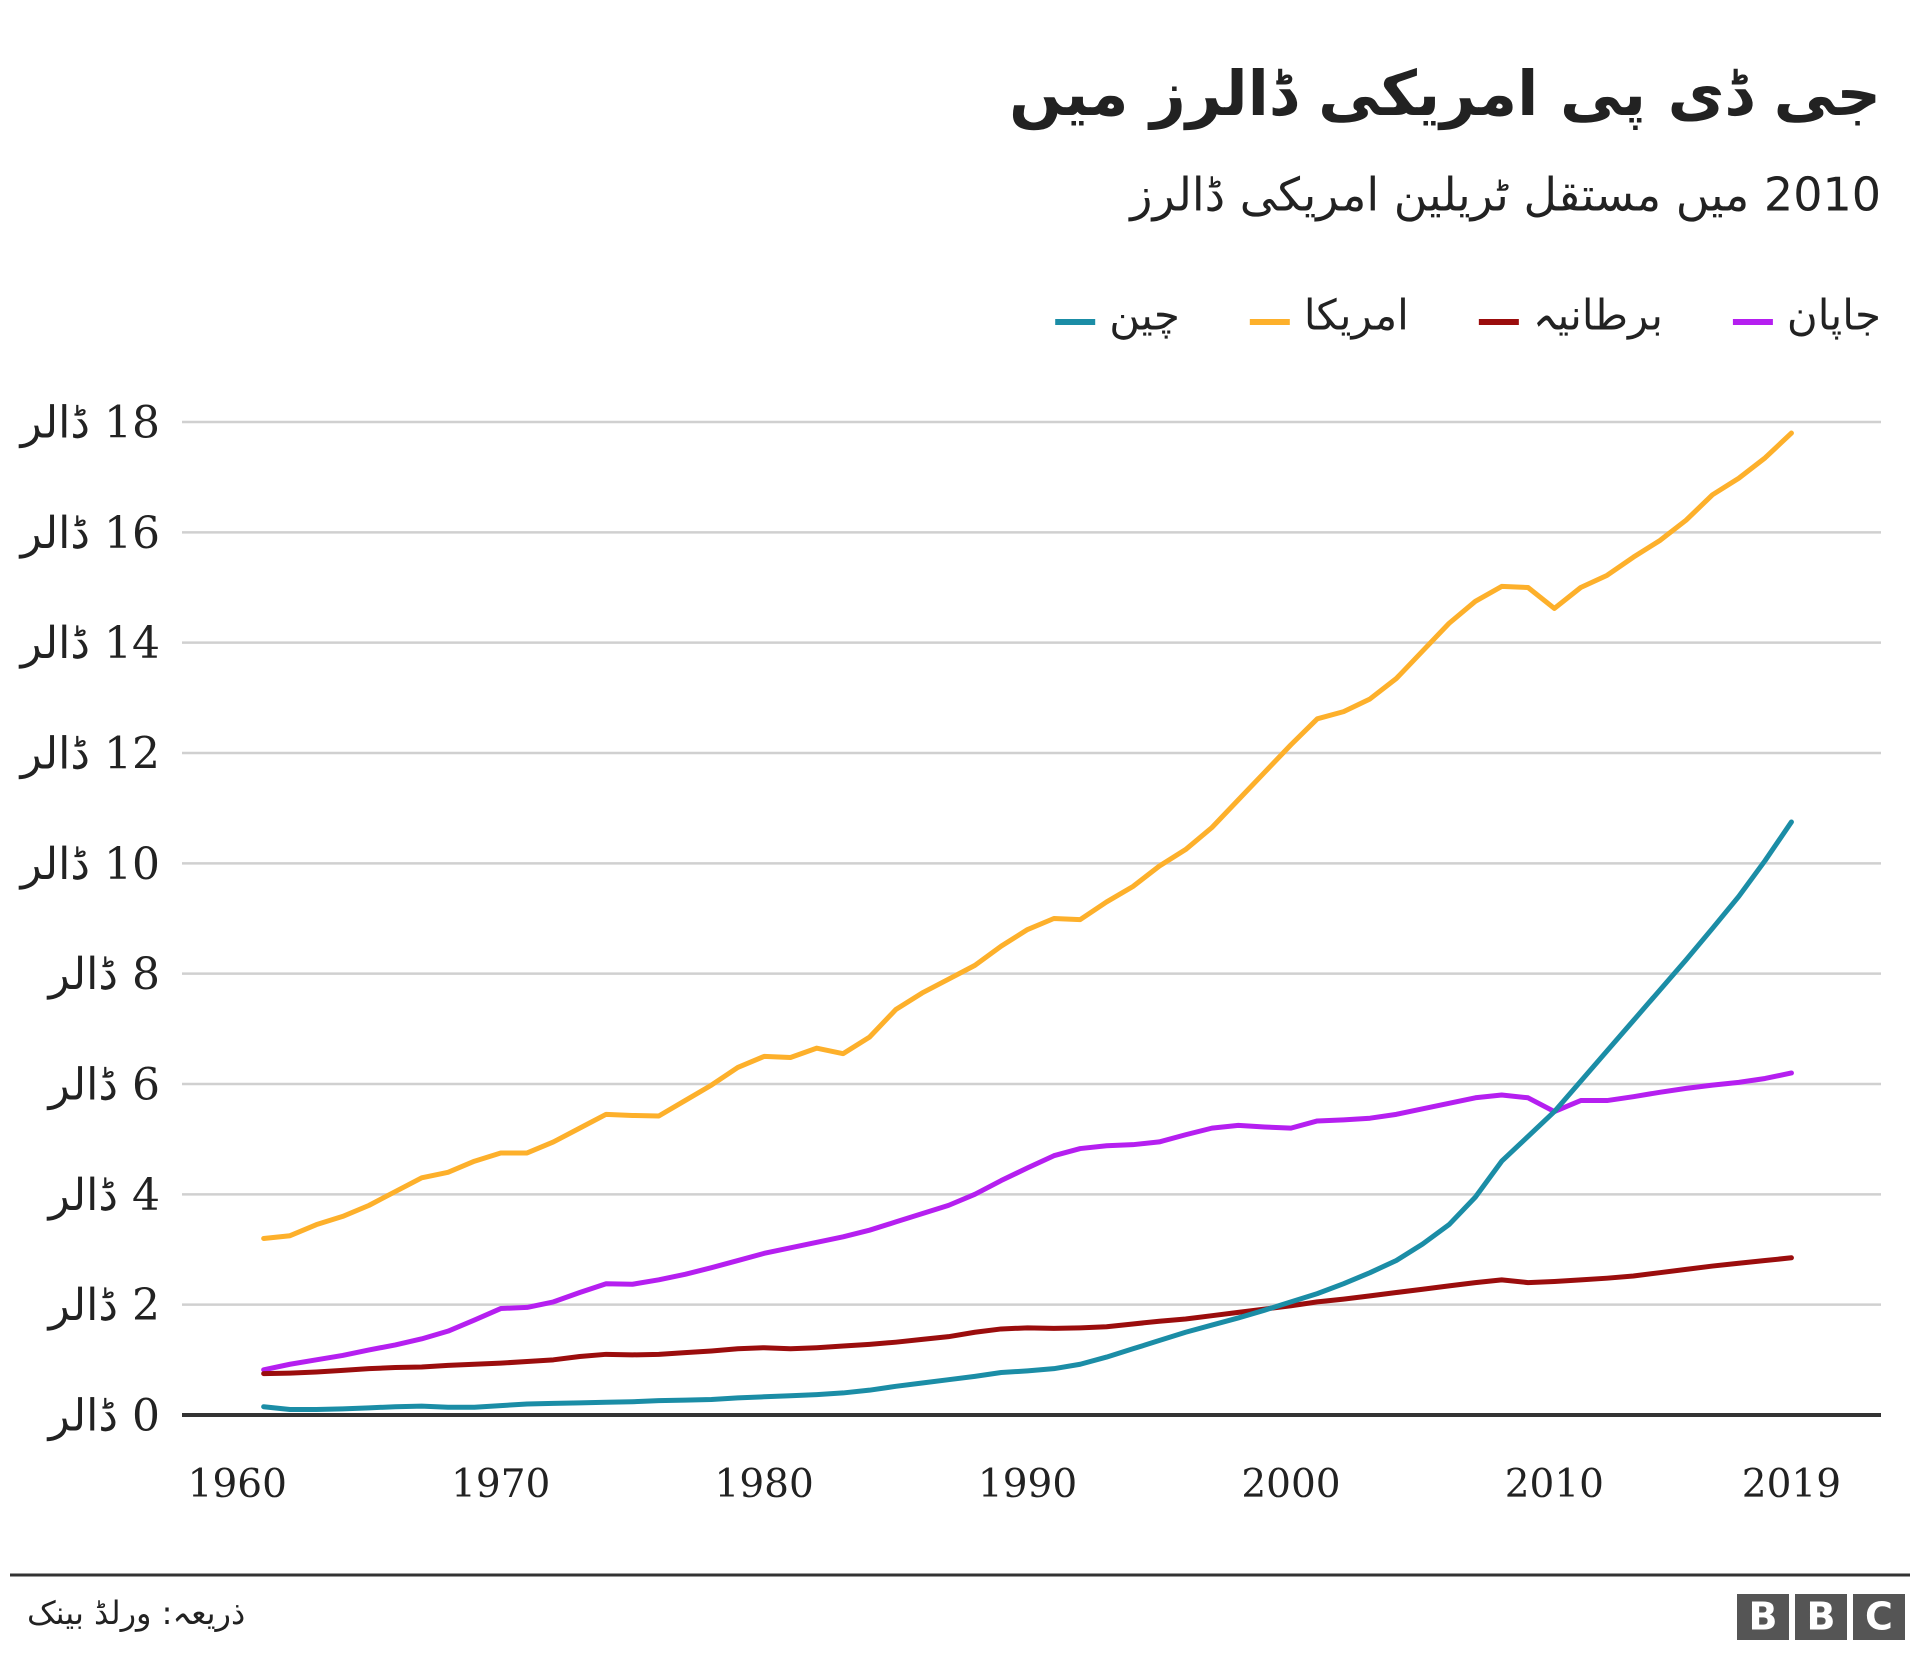 The image size is (1920, 1660). Describe the element at coordinates (1791, 1484) in the screenshot. I see `x-tick-label: 2019` at that location.